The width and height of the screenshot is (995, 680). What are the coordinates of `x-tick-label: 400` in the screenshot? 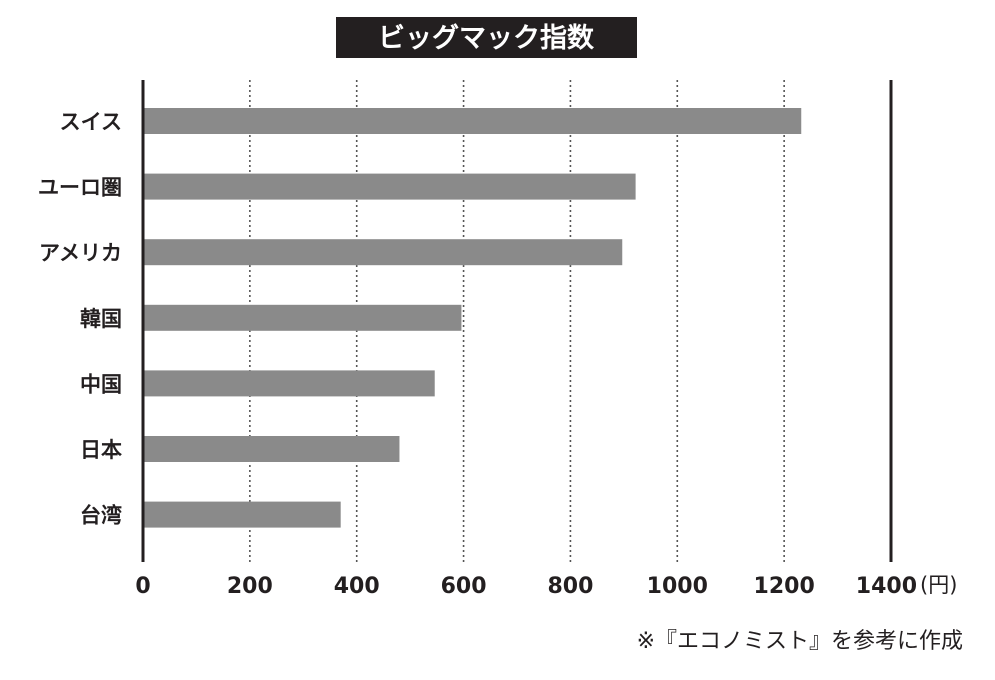 It's located at (357, 586).